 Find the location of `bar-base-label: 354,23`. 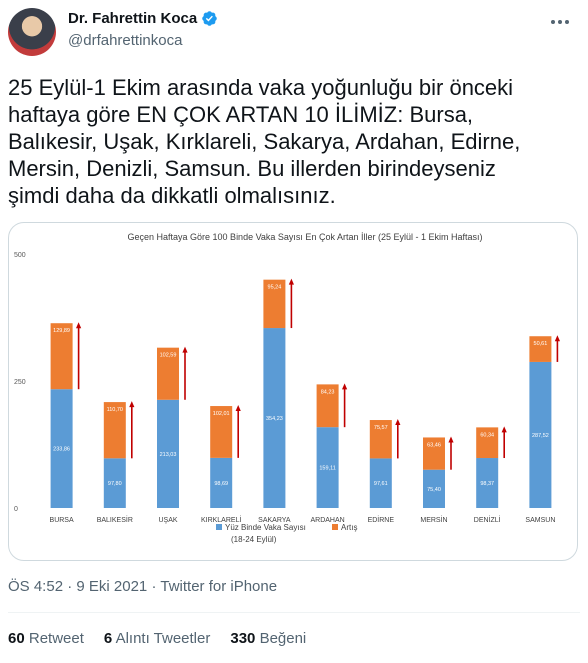

bar-base-label: 354,23 is located at coordinates (274, 419).